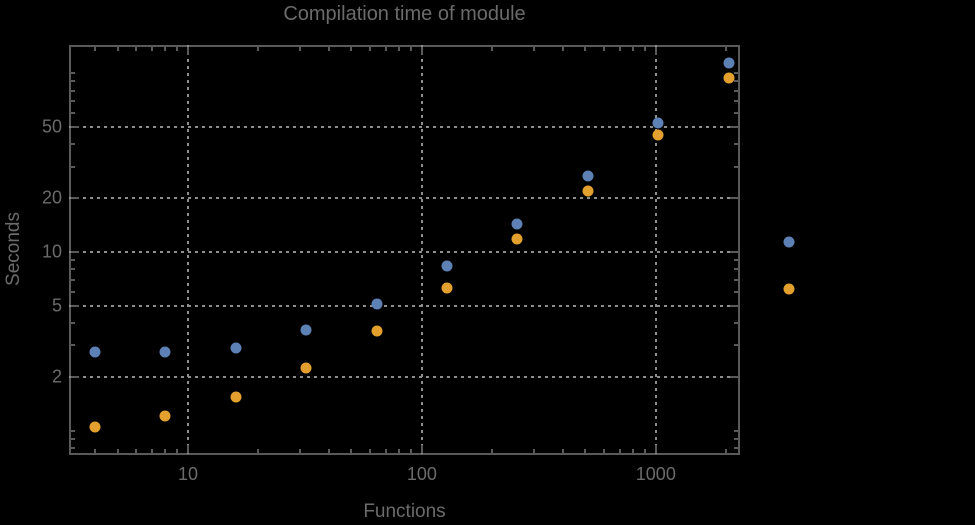 This screenshot has height=525, width=975. I want to click on y-tick-label: 2, so click(56, 376).